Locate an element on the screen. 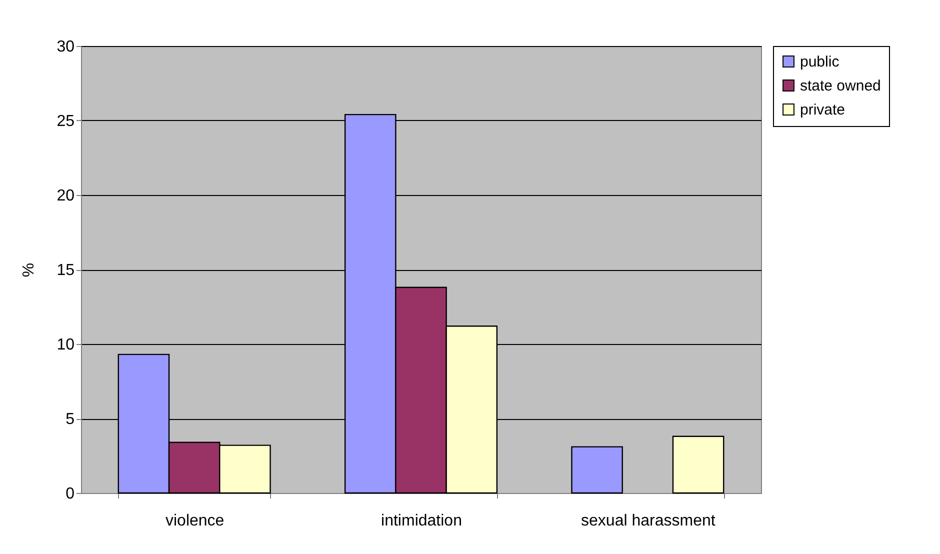 The width and height of the screenshot is (940, 554). x-tick-label: sexual harassment is located at coordinates (648, 521).